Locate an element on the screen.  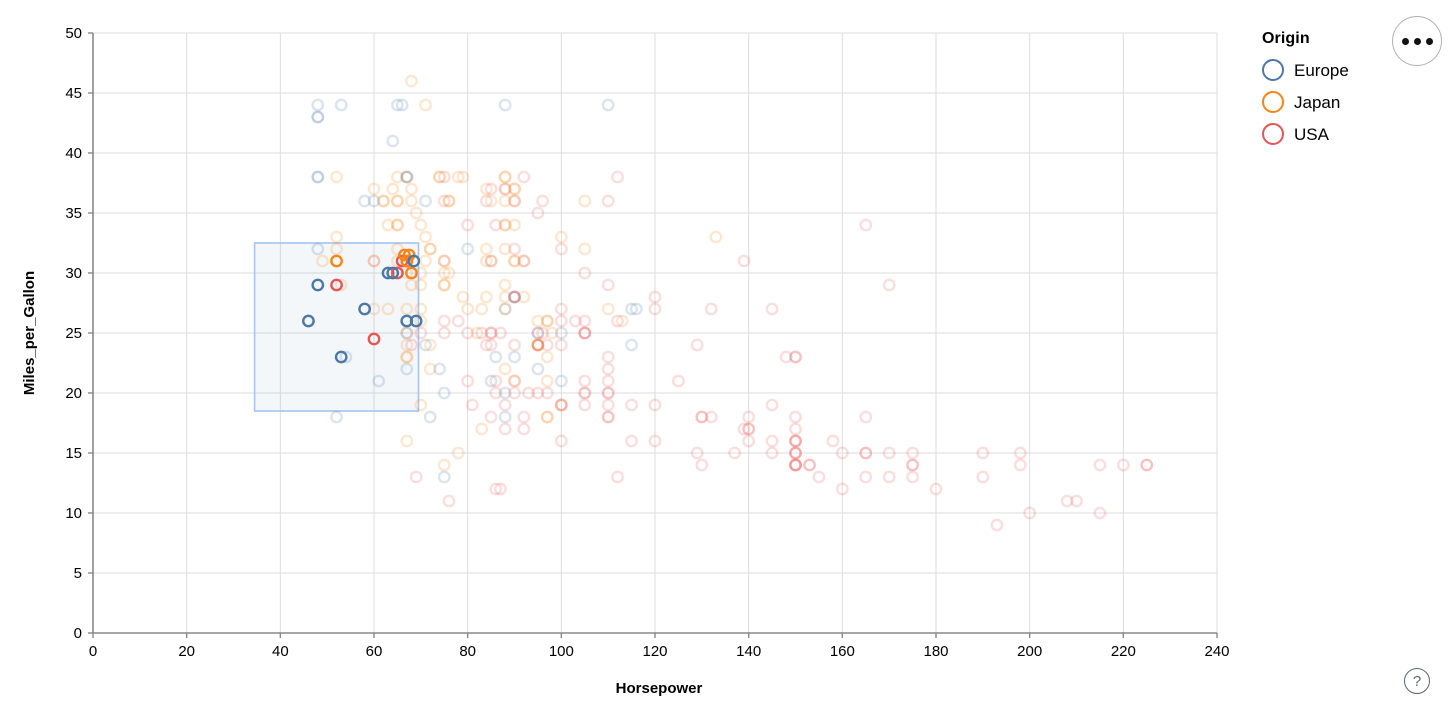
brush-selection-rect is located at coordinates (336, 327).